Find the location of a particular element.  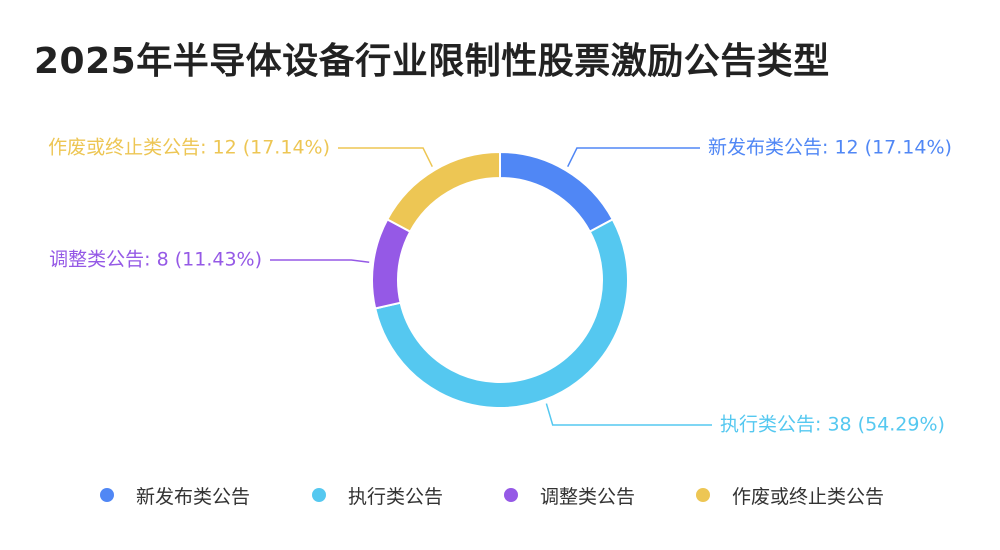

leader-line-void is located at coordinates (385, 157).